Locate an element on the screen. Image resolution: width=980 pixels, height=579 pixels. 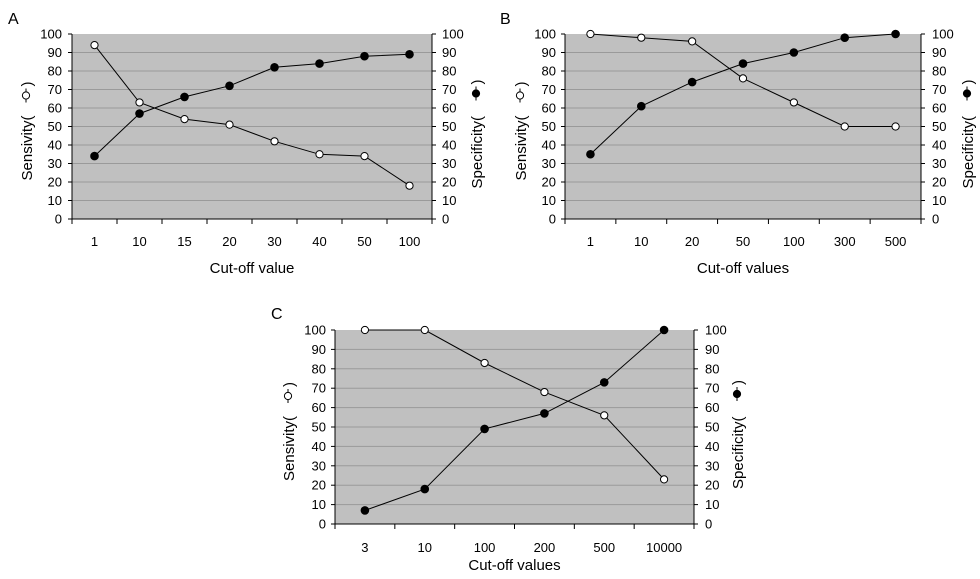
y-tick-label-left: 80 is located at coordinates (549, 71).